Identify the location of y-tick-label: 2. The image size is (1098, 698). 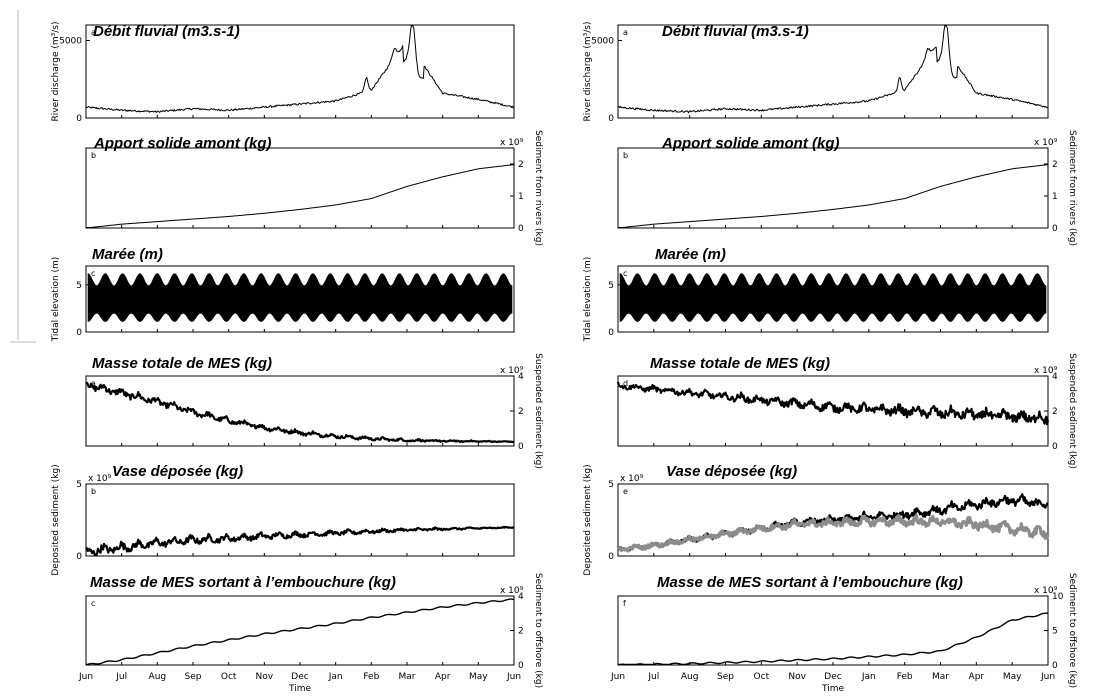
(521, 165).